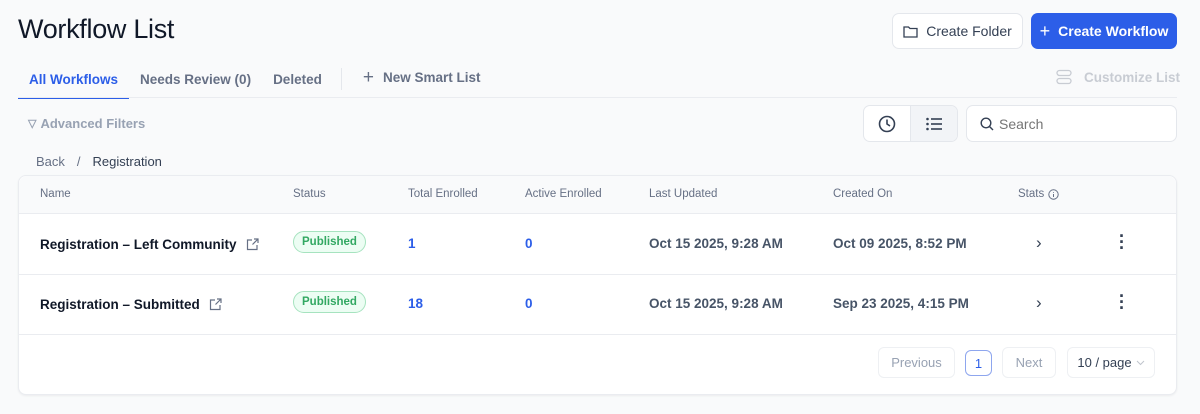 This screenshot has width=1200, height=414. I want to click on total-enrolled: 1, so click(412, 243).